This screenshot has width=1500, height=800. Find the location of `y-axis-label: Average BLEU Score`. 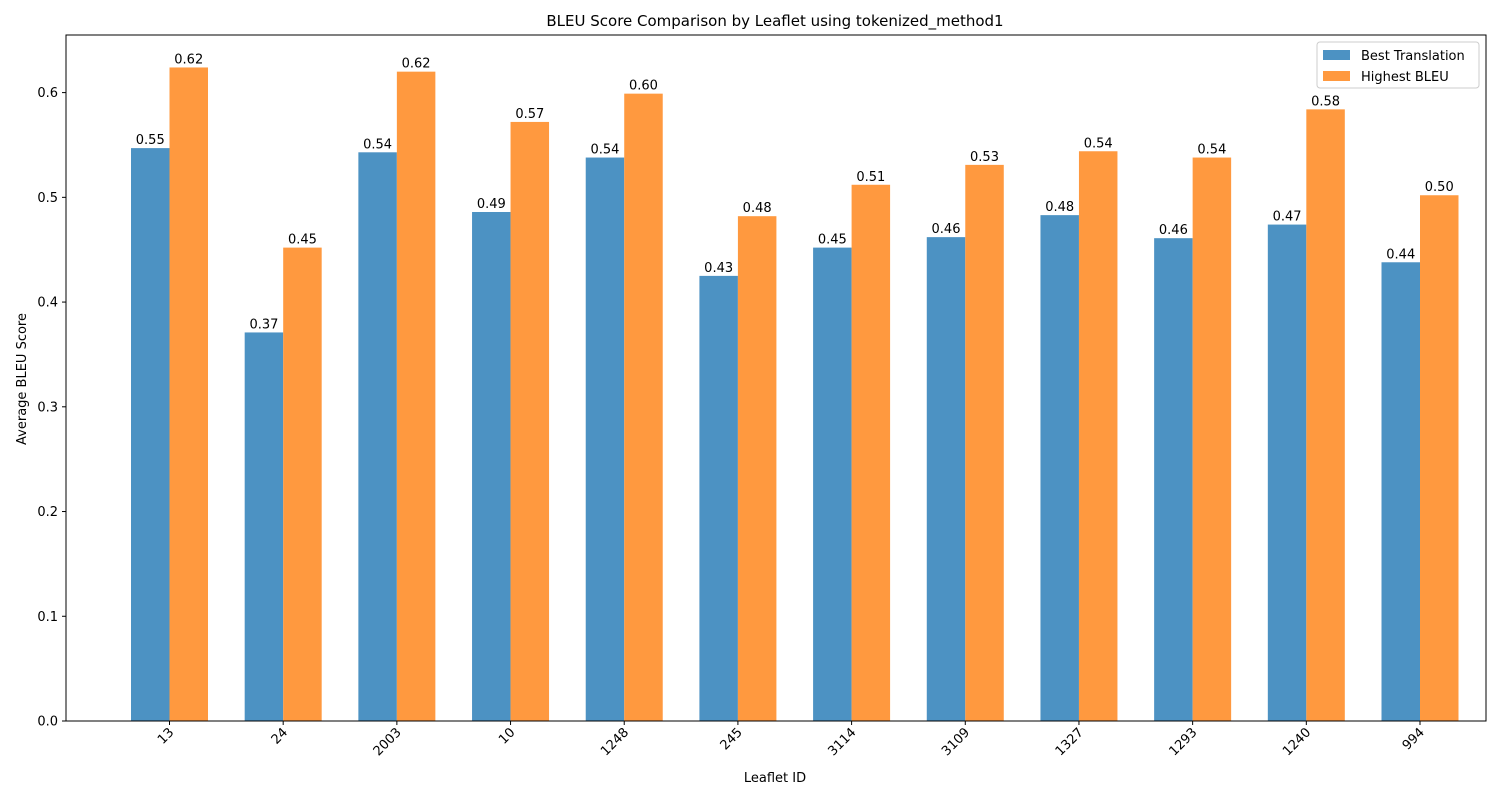

y-axis-label: Average BLEU Score is located at coordinates (22, 379).